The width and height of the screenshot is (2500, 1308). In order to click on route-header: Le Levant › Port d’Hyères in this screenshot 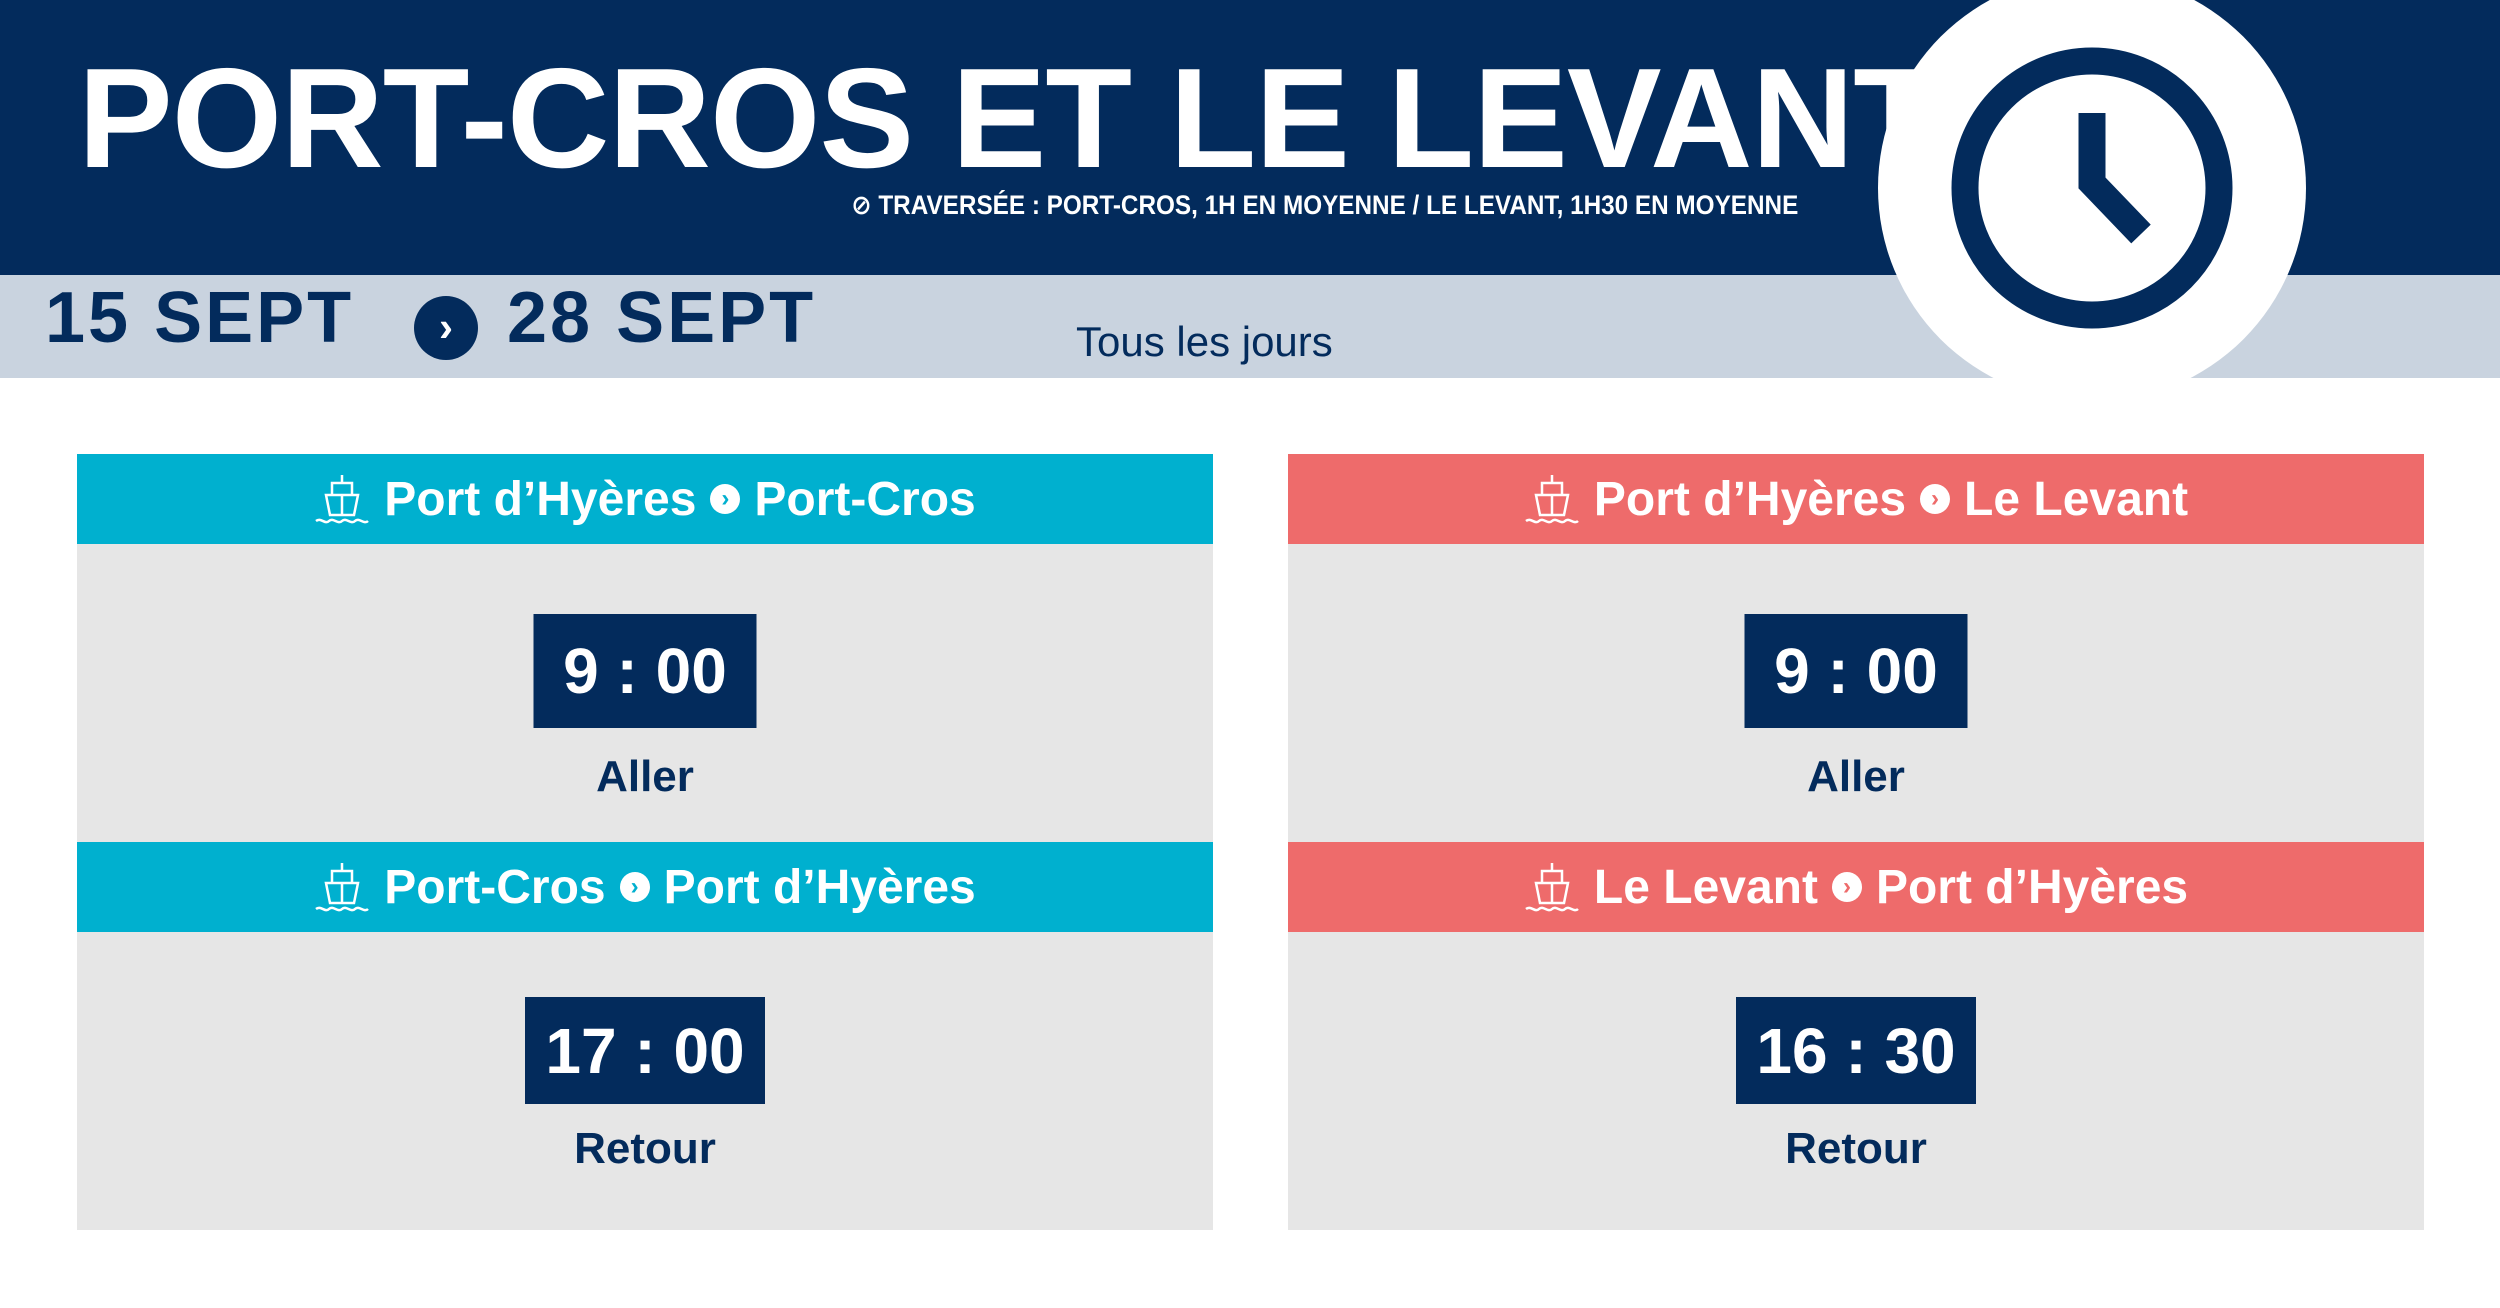, I will do `click(1856, 887)`.